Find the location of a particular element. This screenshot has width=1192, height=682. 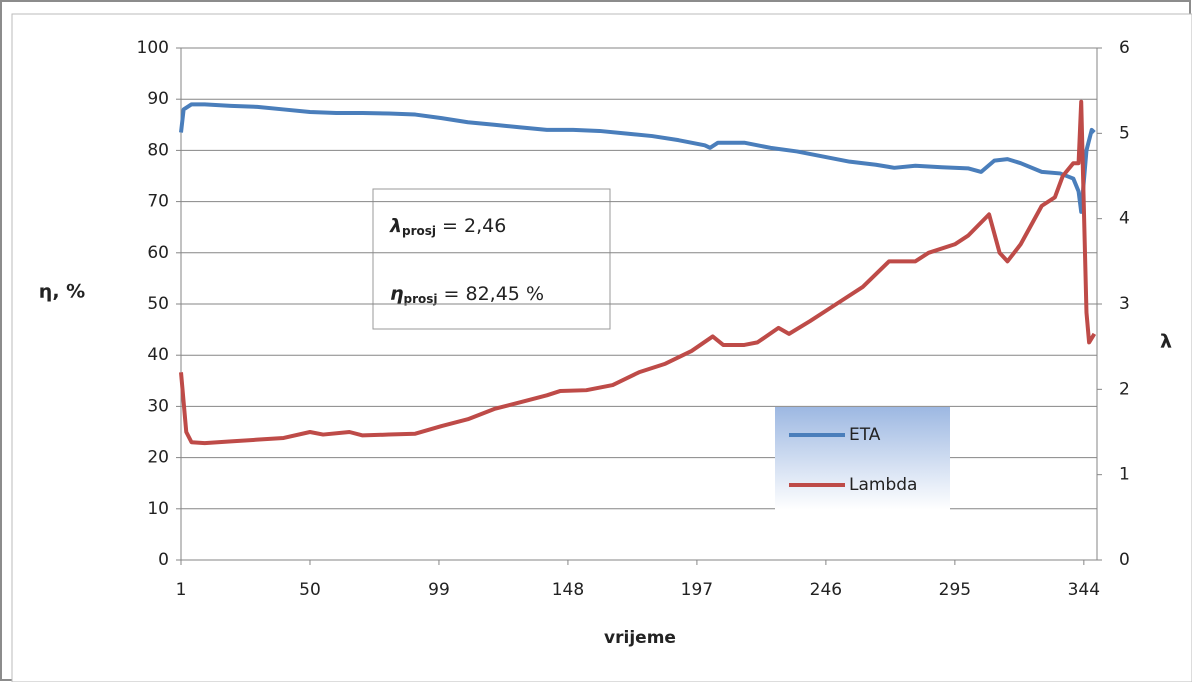

annotation-box: λprosj = 2,46 ηprosj = 82,45 % is located at coordinates (491, 259).